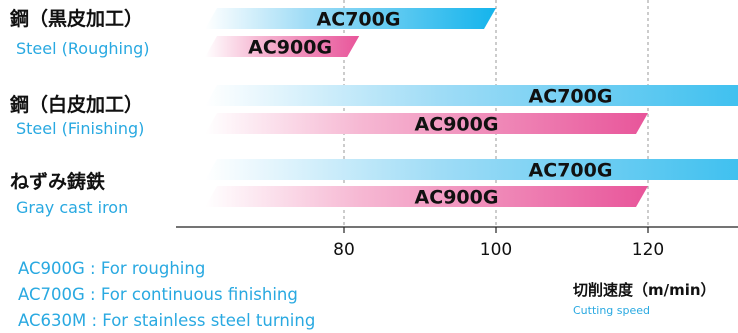 The image size is (738, 333). I want to click on category-label-jp: 鋼（白皮加工）, so click(77, 105).